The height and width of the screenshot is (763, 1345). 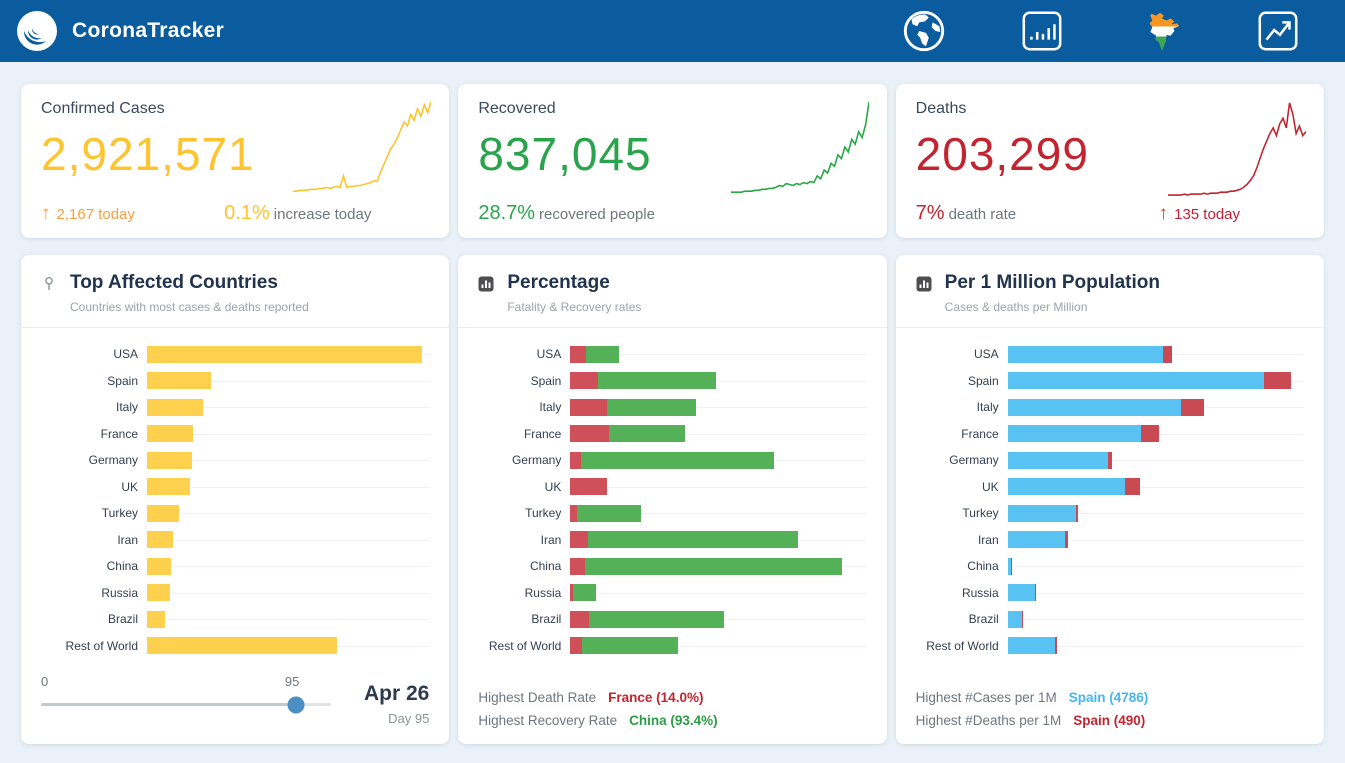 What do you see at coordinates (1110, 540) in the screenshot?
I see `bar-row: Iran` at bounding box center [1110, 540].